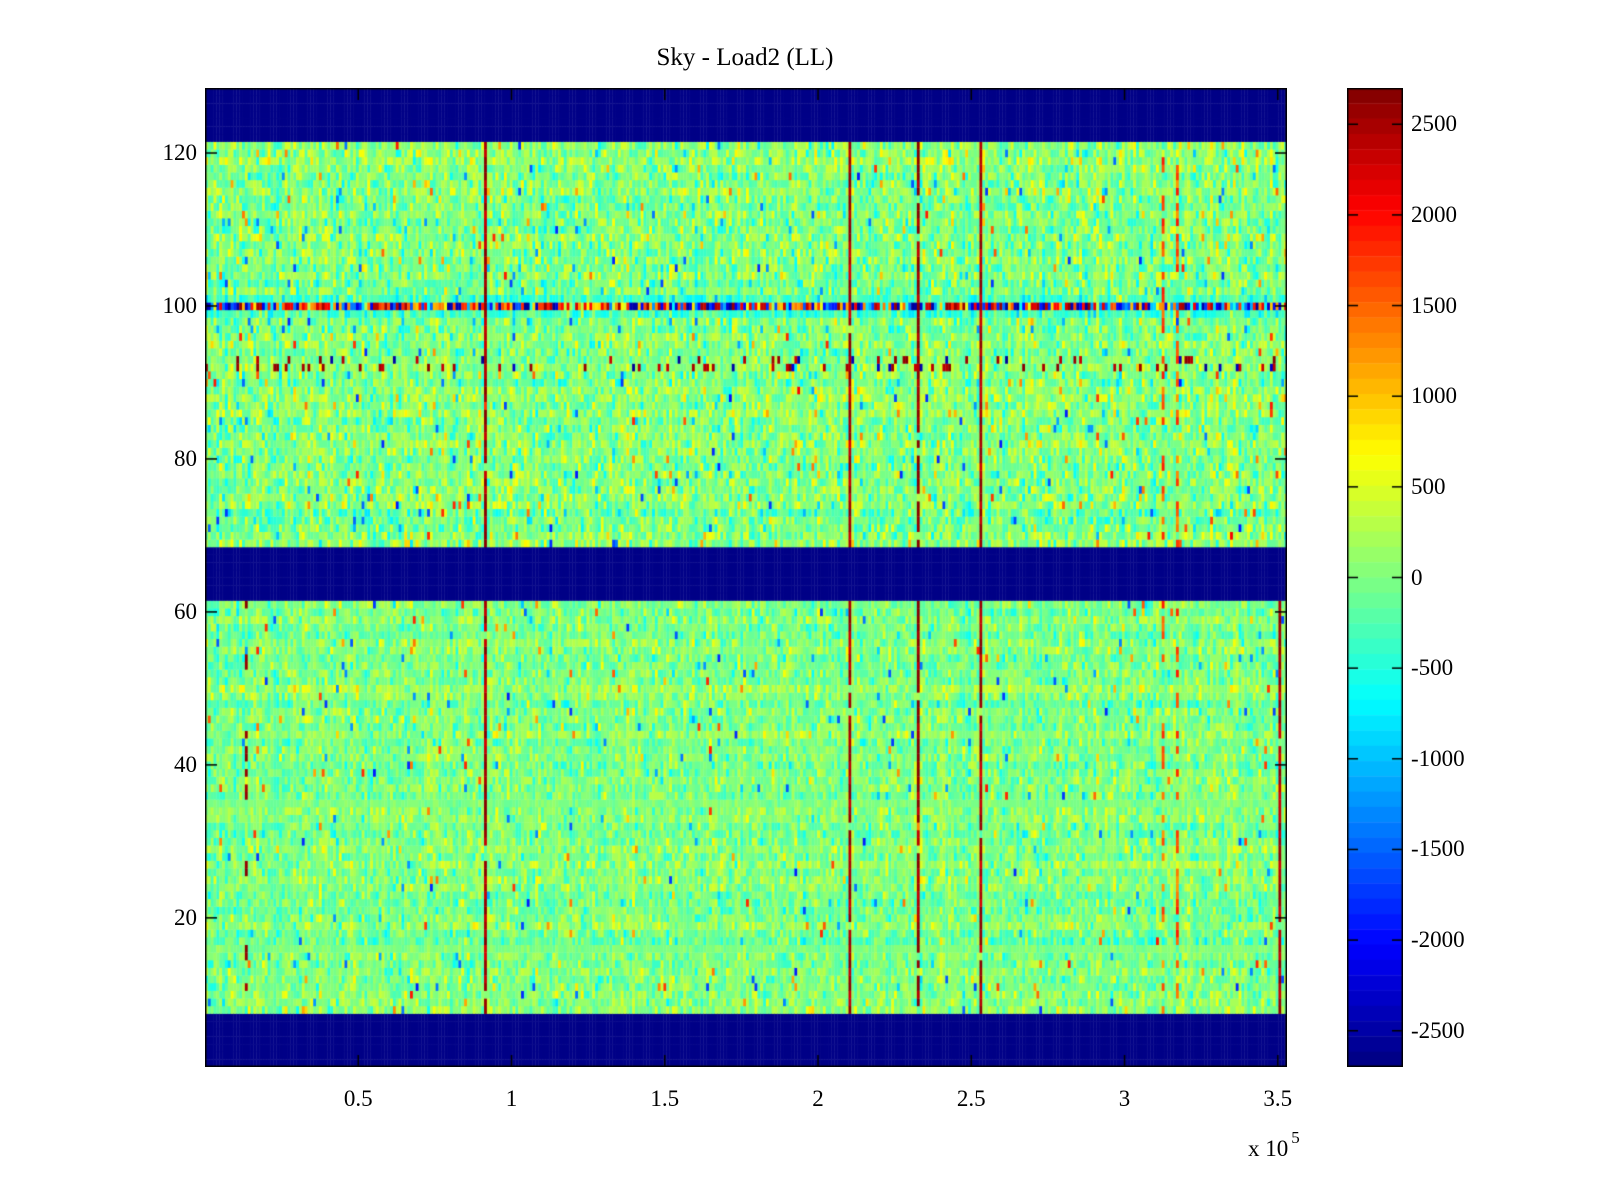 This screenshot has height=1200, width=1600. I want to click on y-tick-label: 120, so click(180, 152).